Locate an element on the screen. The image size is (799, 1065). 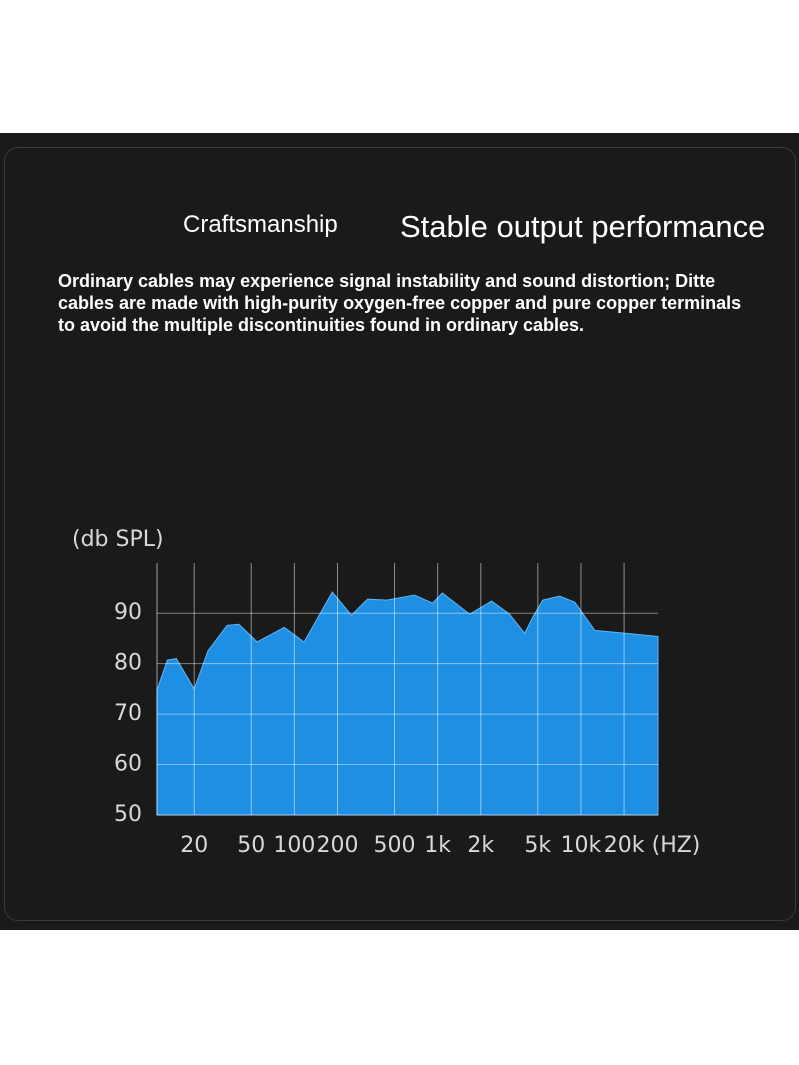
x-tick-label: 2k is located at coordinates (480, 845).